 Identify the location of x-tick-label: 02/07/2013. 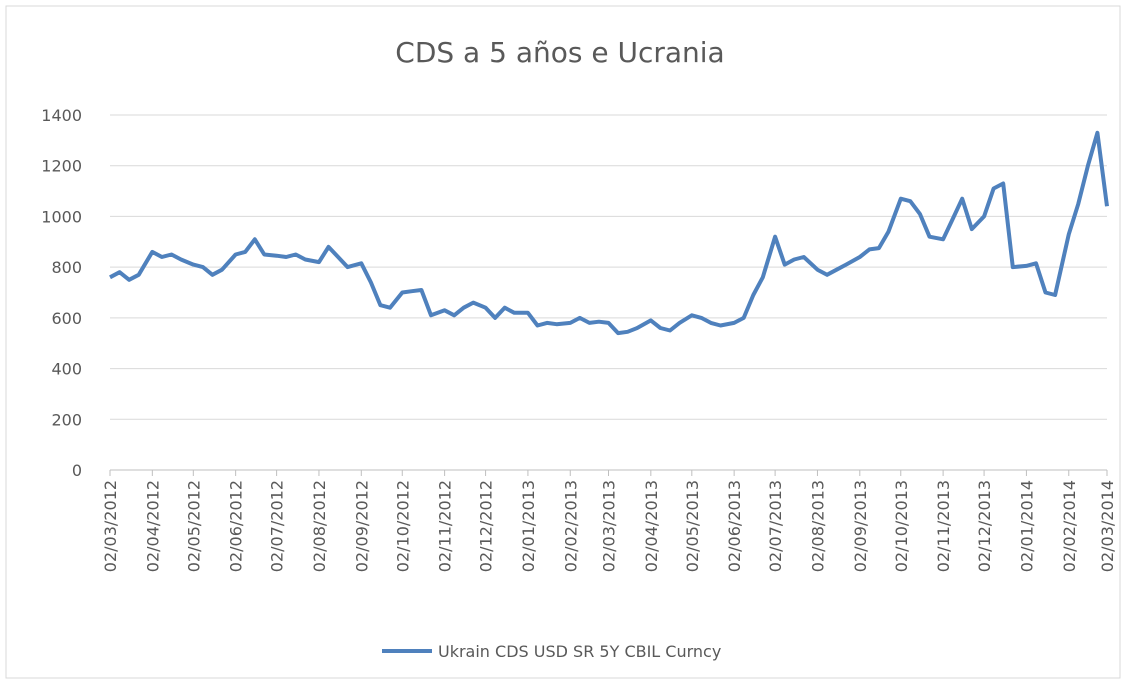
(775, 526).